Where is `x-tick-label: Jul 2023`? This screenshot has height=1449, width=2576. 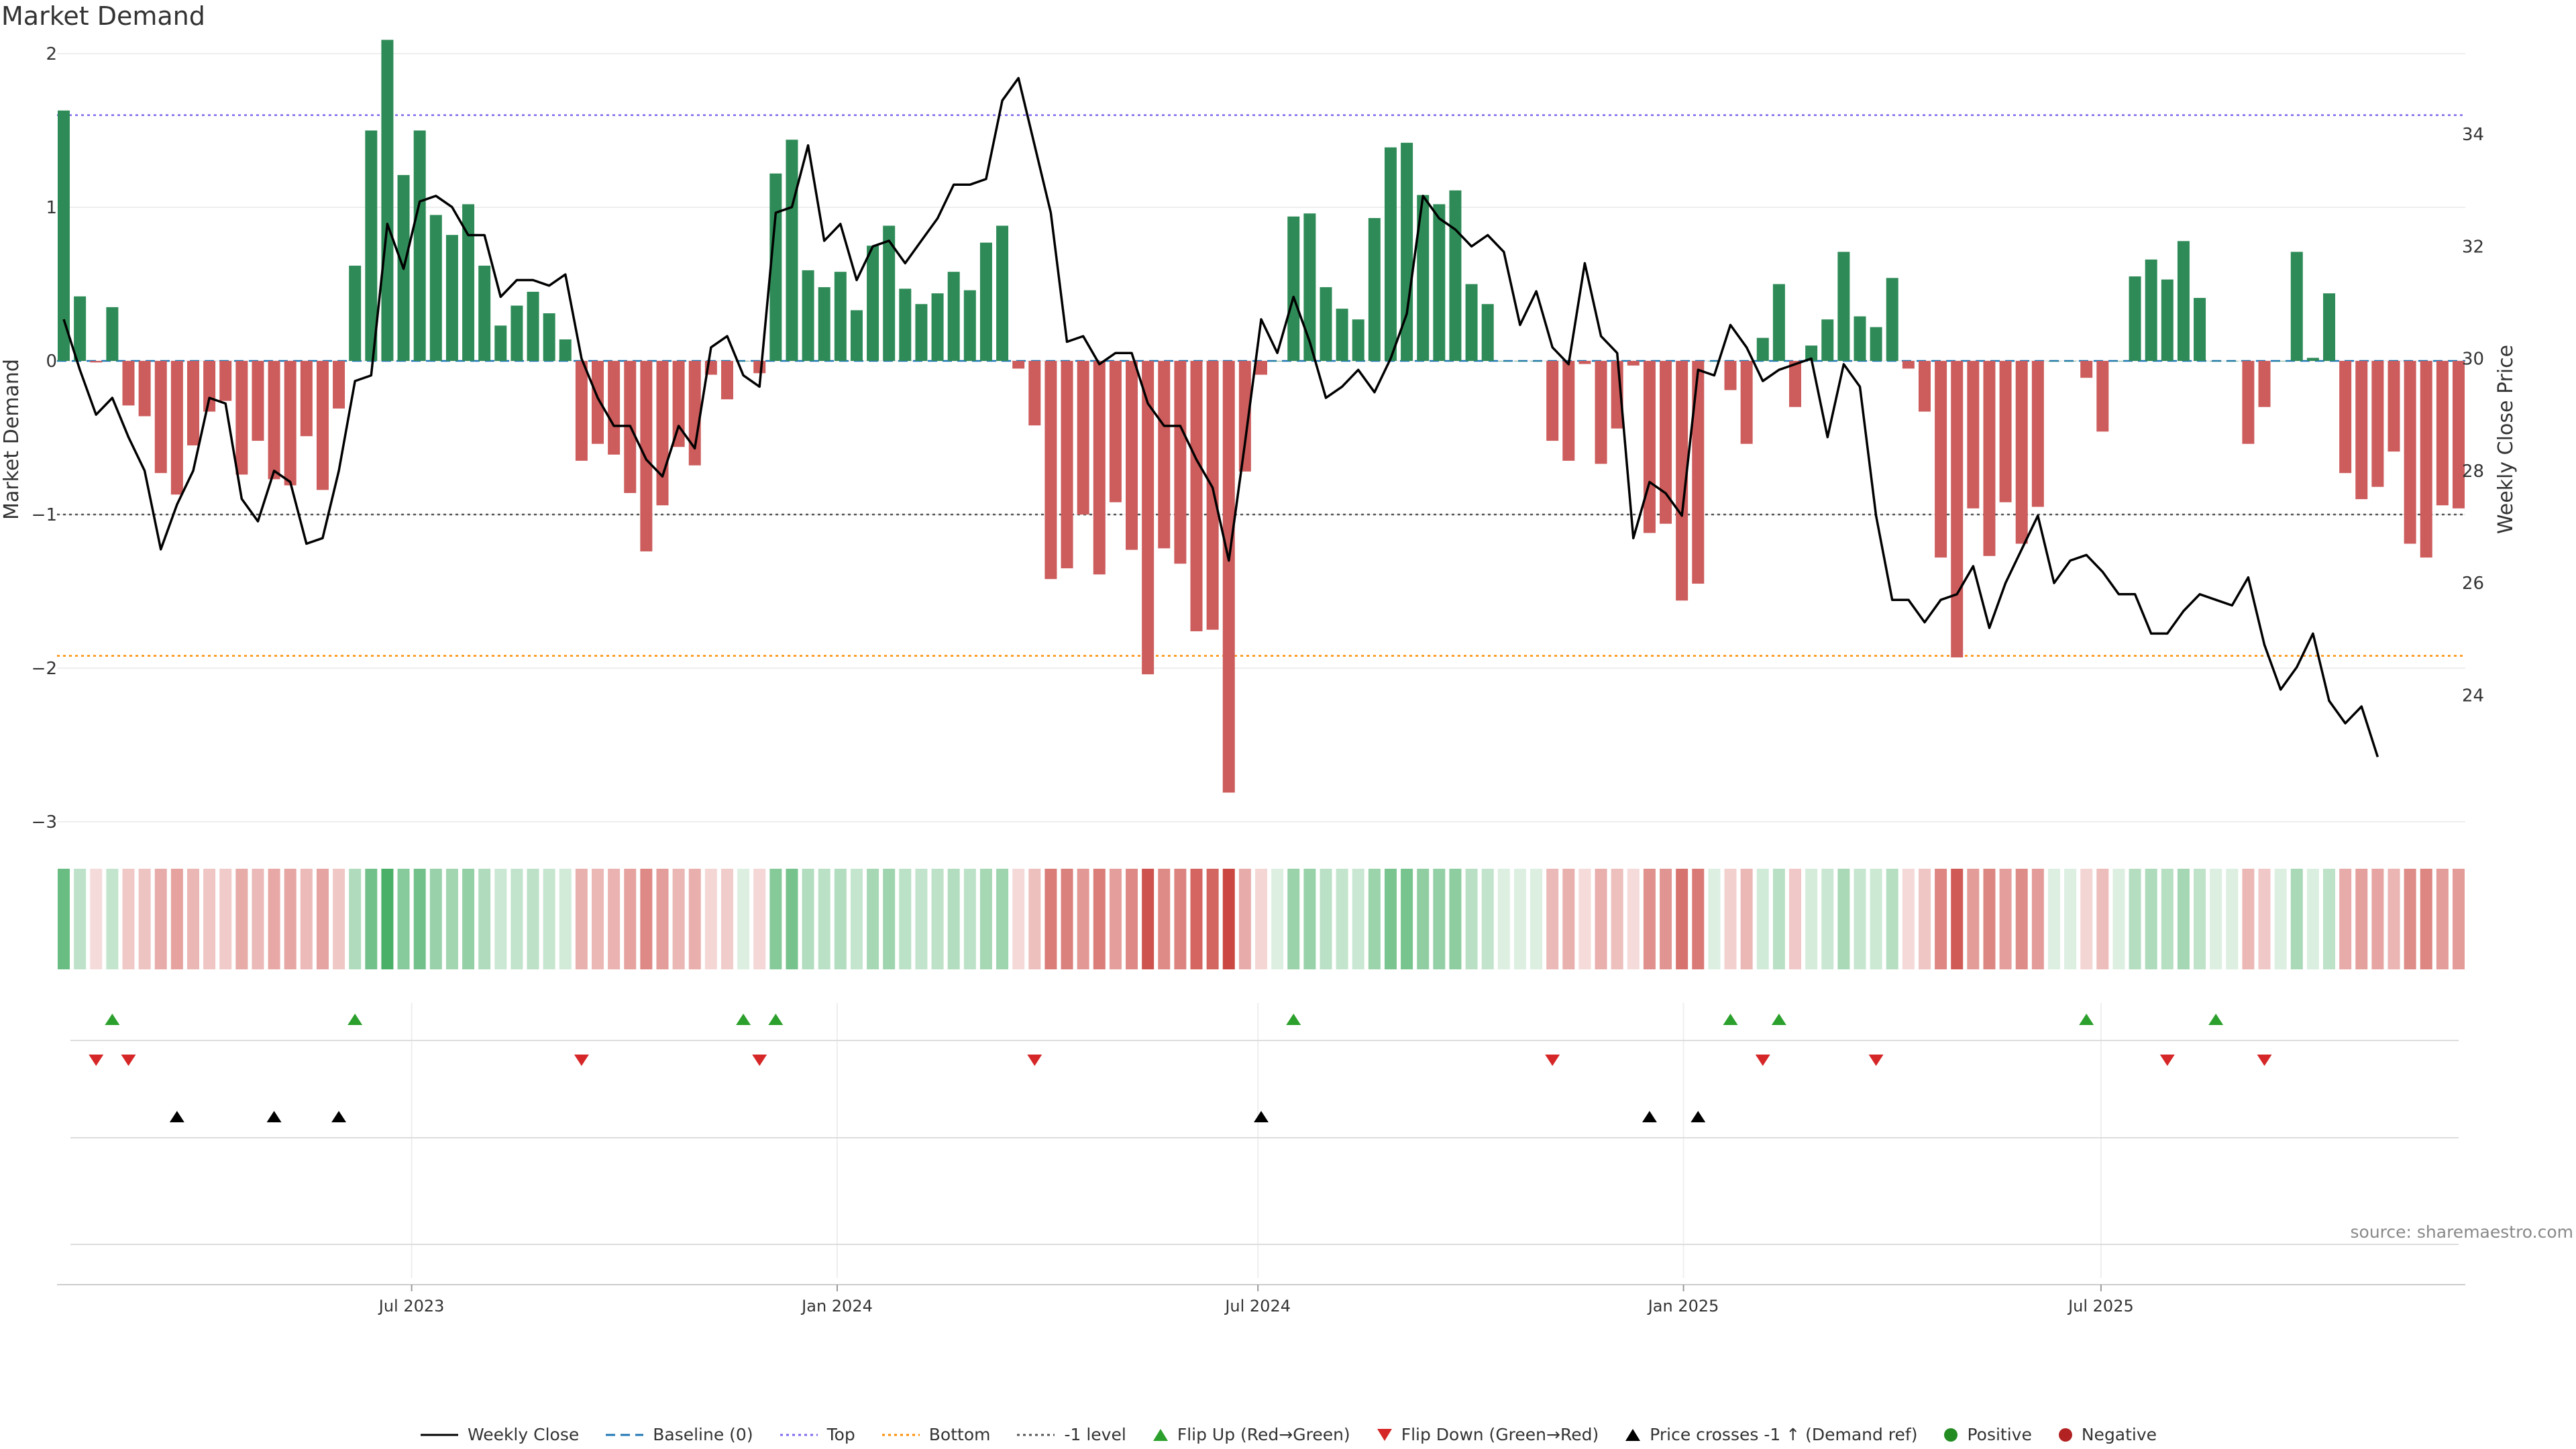 x-tick-label: Jul 2023 is located at coordinates (411, 1306).